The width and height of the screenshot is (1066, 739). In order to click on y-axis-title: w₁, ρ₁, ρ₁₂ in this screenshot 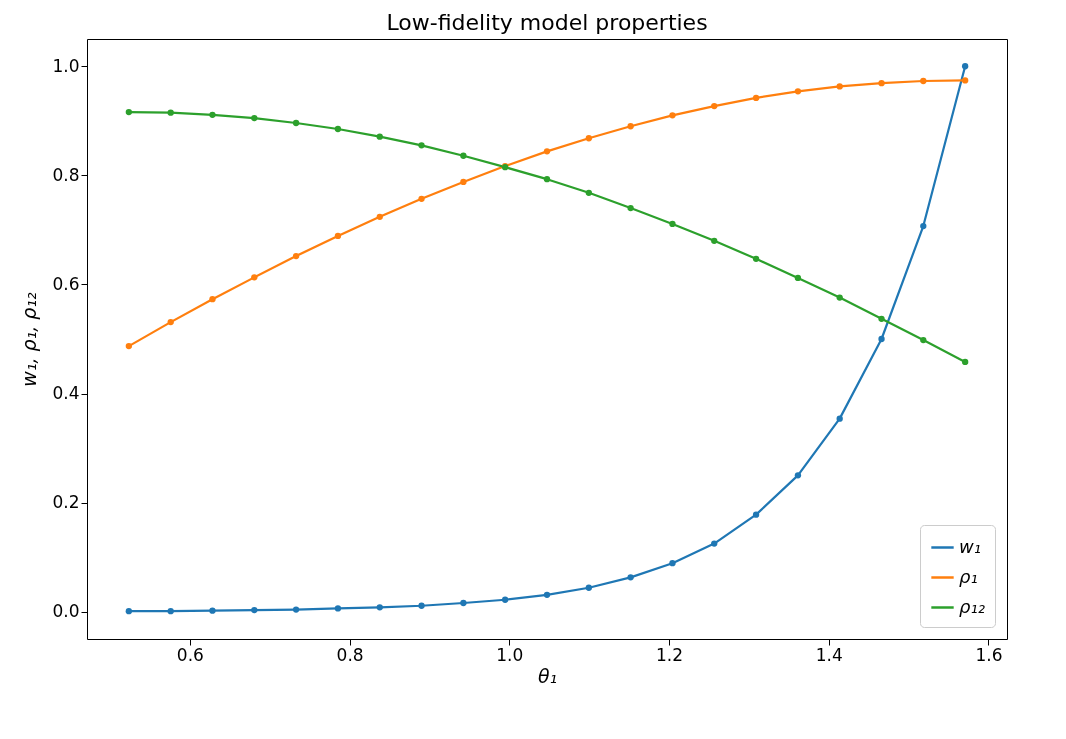, I will do `click(29, 339)`.